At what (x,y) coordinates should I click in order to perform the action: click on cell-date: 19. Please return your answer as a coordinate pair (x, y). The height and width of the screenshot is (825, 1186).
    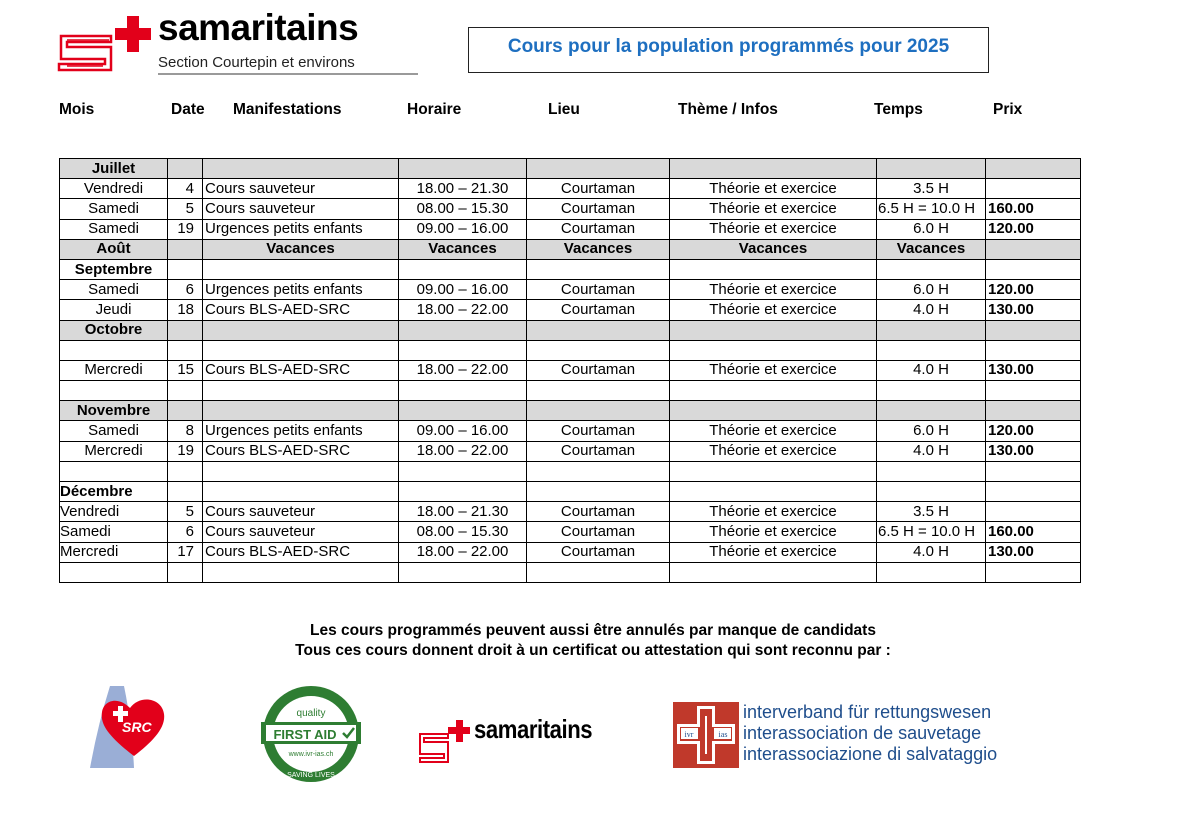
    Looking at the image, I should click on (185, 451).